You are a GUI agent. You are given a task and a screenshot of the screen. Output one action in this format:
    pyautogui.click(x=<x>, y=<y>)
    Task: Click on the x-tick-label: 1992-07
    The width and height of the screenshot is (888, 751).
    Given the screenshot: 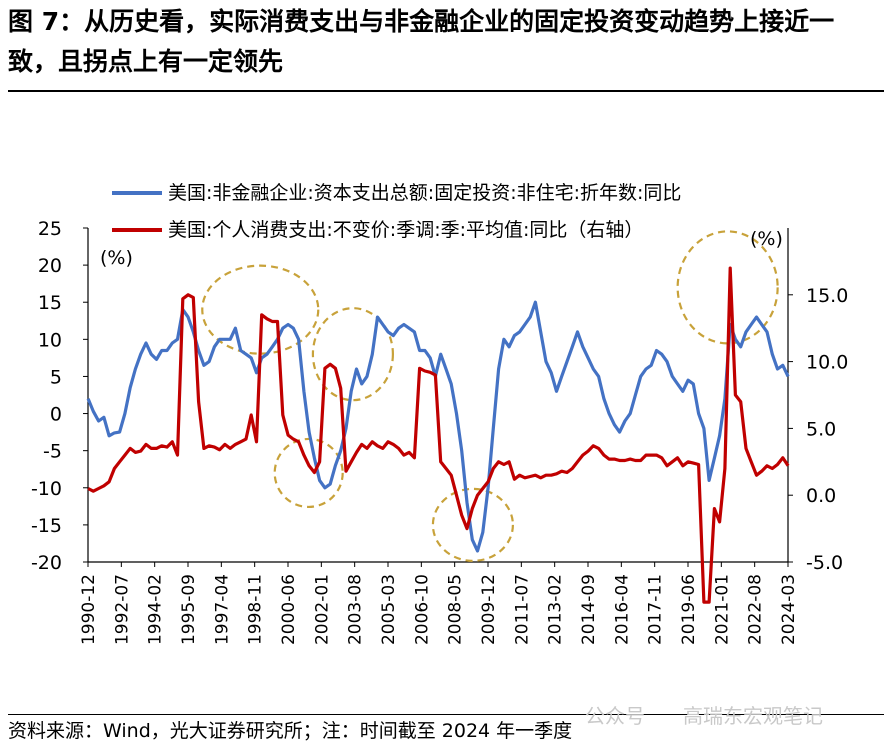 What is the action you would take?
    pyautogui.click(x=122, y=609)
    